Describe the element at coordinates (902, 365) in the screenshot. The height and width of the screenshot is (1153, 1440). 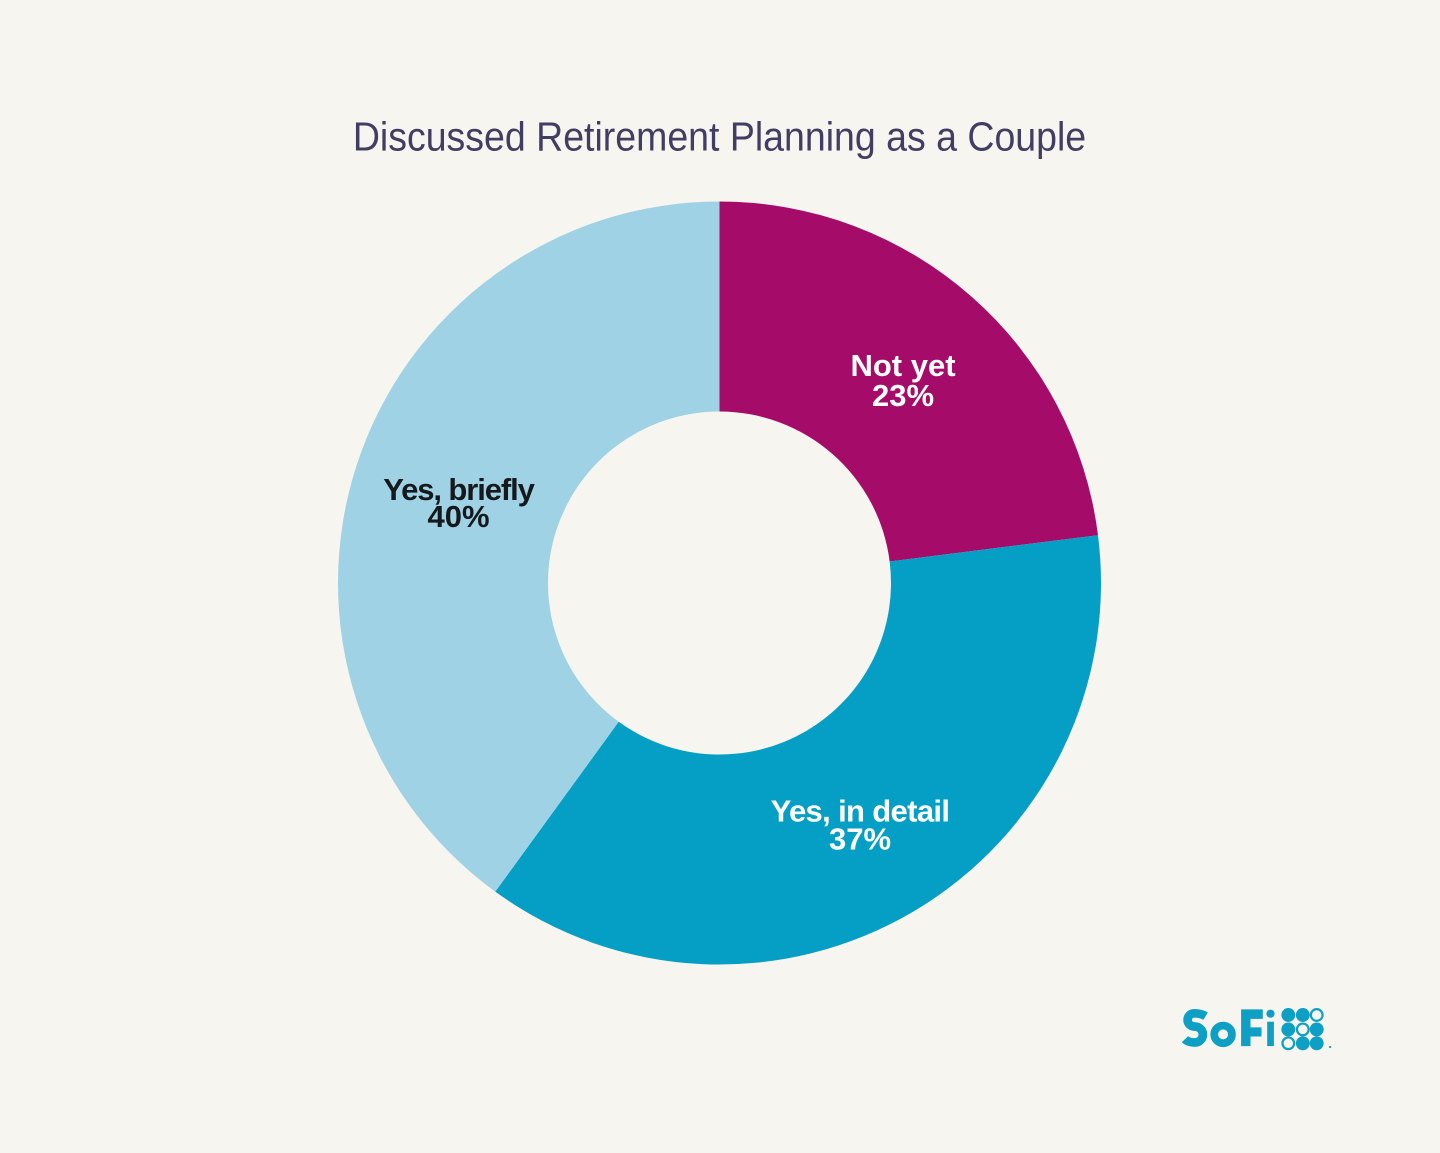
I see `svg-text: Not yet` at that location.